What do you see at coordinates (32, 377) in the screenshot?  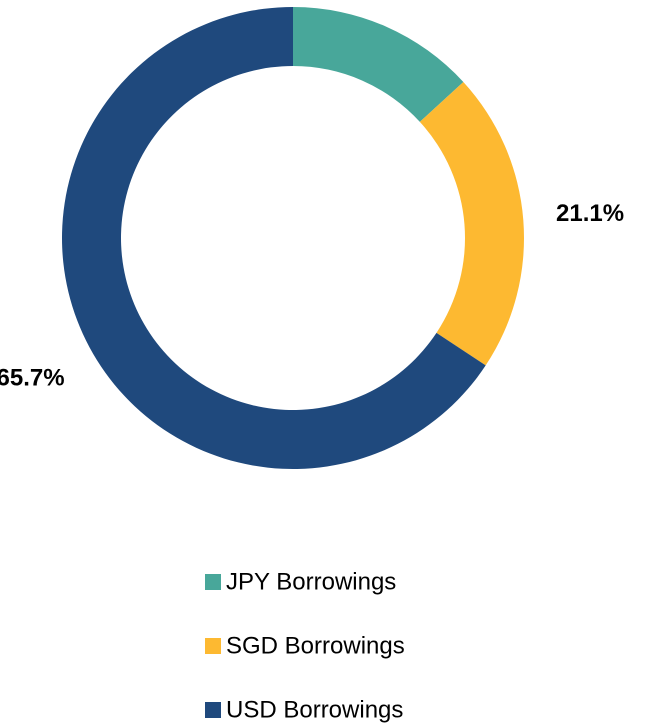 I see `value-label: 65.7%` at bounding box center [32, 377].